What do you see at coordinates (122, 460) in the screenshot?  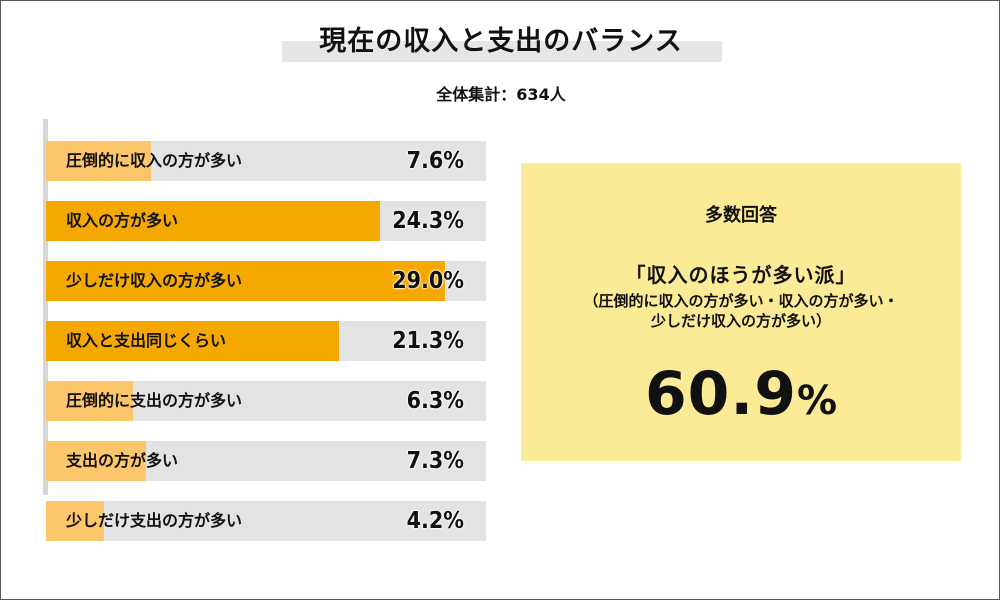 I see `bar-category-label: 支出の方が多い` at bounding box center [122, 460].